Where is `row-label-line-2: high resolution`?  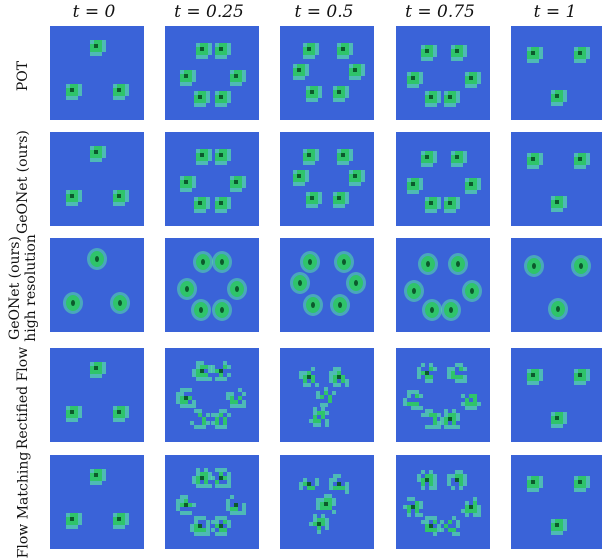 row-label-line-2: high resolution is located at coordinates (31, 288).